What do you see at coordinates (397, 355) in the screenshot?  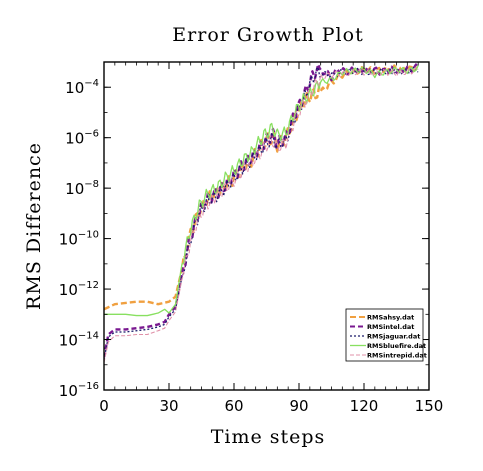 I see `legend-label-4: RMSintrepid.dat` at bounding box center [397, 355].